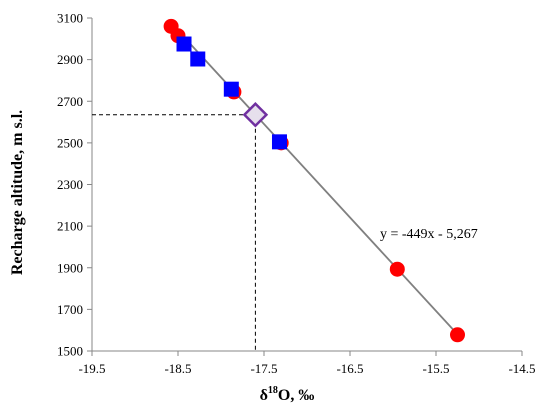 This screenshot has width=550, height=408. Describe the element at coordinates (70, 226) in the screenshot. I see `y-tick-label: 2100` at that location.